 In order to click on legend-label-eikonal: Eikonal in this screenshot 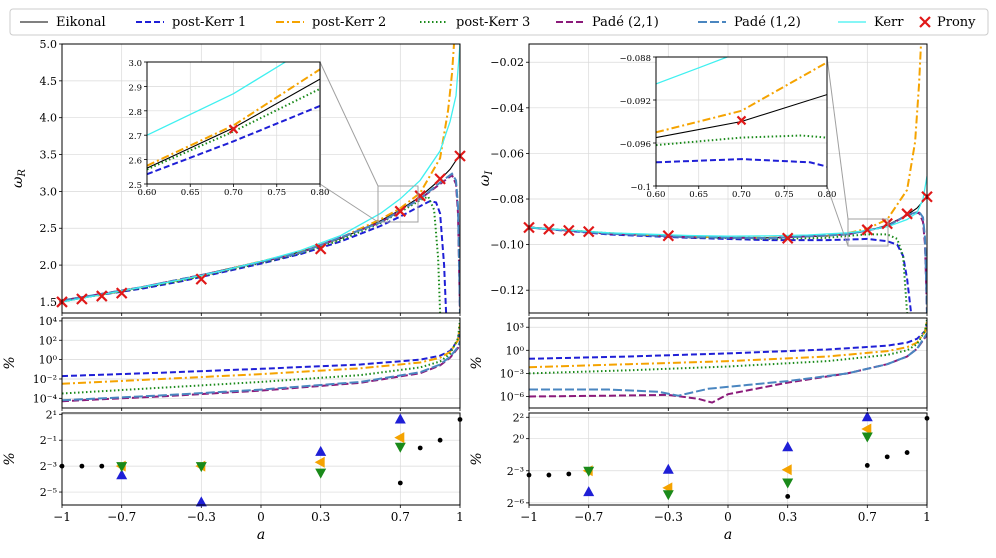, I will do `click(81, 22)`.